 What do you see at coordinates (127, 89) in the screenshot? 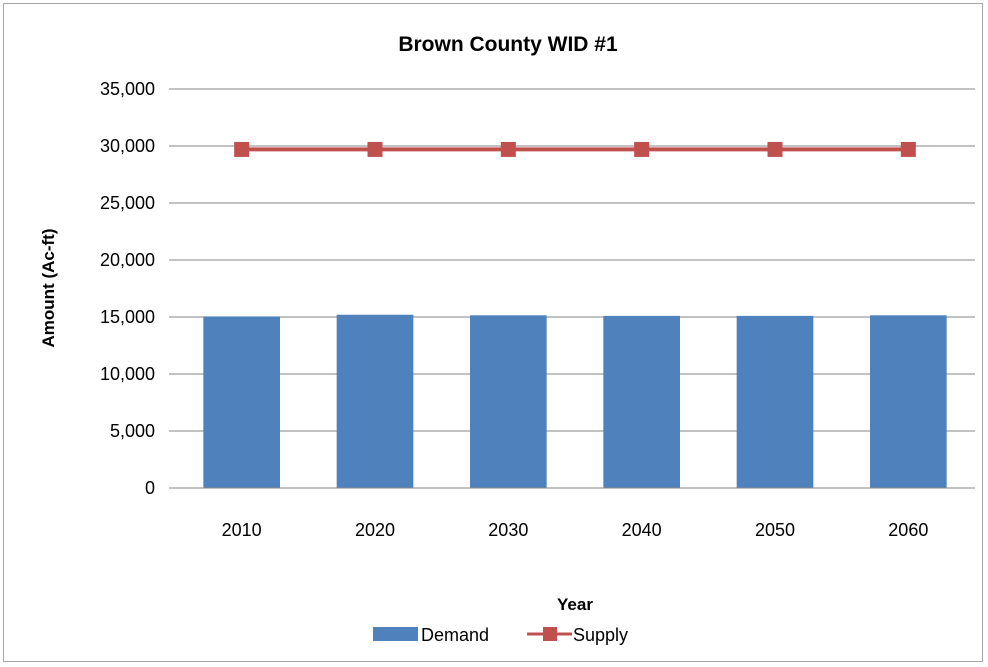
I see `y-tick-label: 35,000` at bounding box center [127, 89].